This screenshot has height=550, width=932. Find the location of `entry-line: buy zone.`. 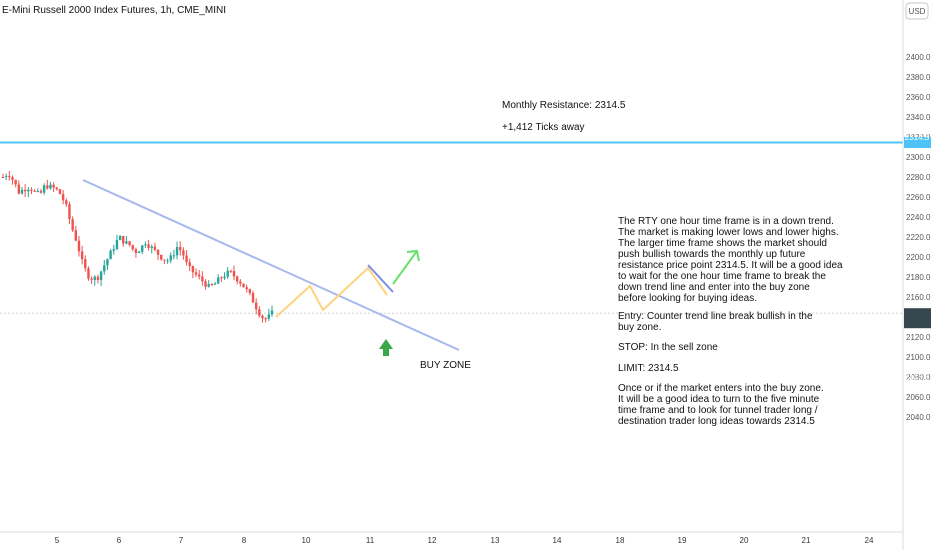

entry-line: buy zone. is located at coordinates (639, 327).